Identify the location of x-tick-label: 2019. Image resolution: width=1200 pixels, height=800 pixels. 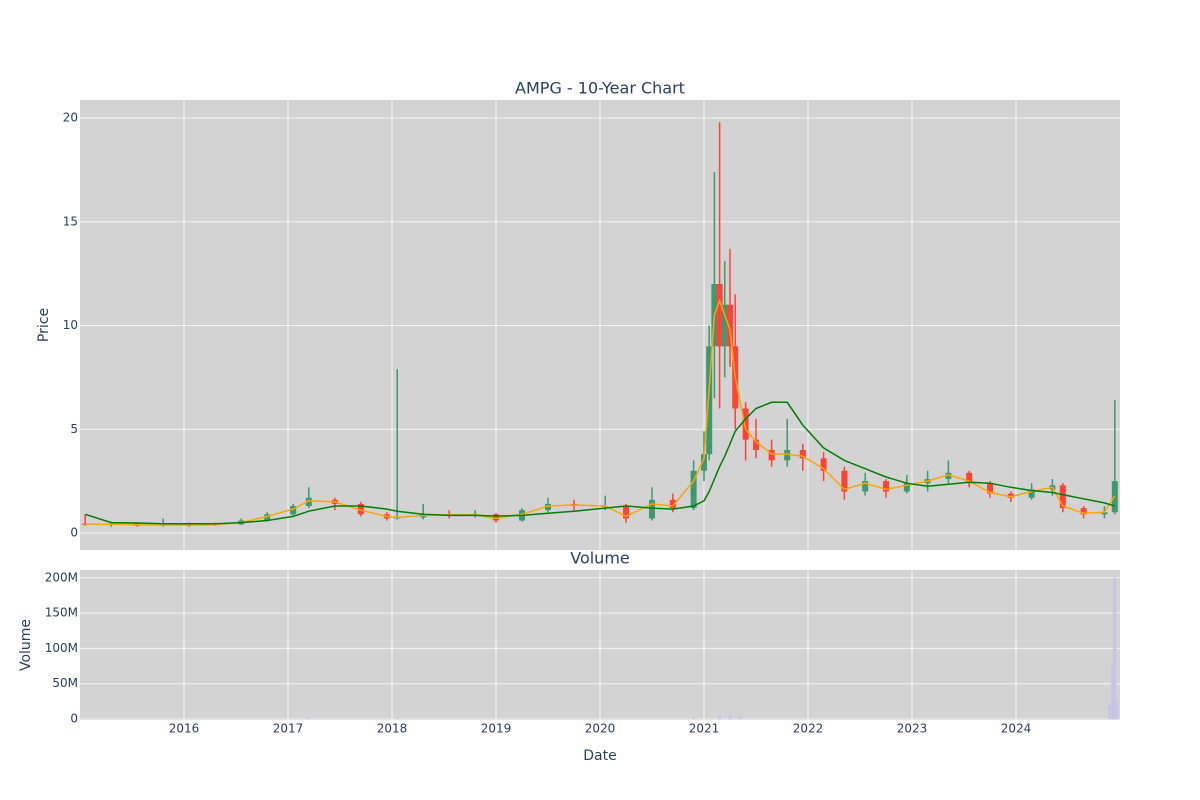
(496, 729).